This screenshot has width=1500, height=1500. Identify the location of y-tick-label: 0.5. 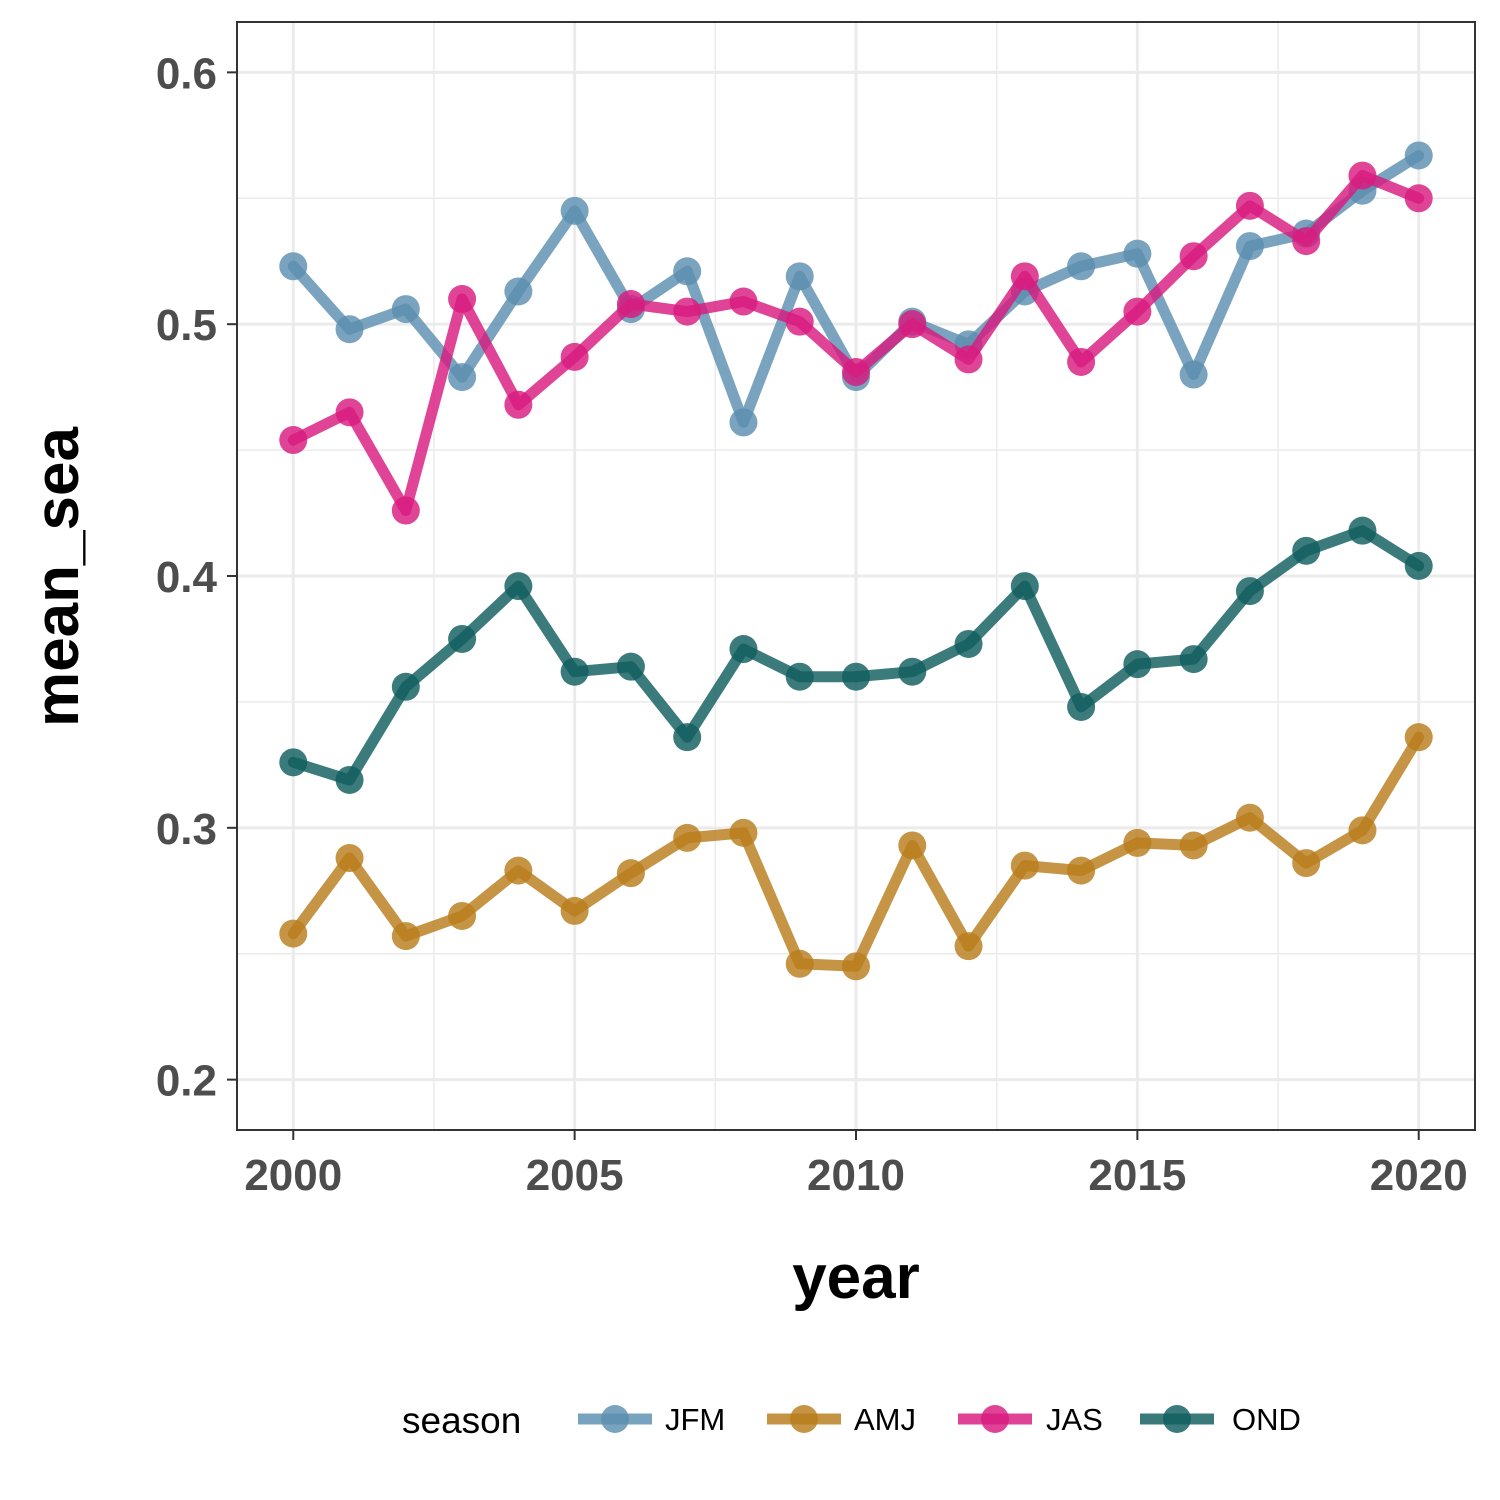
(186, 325).